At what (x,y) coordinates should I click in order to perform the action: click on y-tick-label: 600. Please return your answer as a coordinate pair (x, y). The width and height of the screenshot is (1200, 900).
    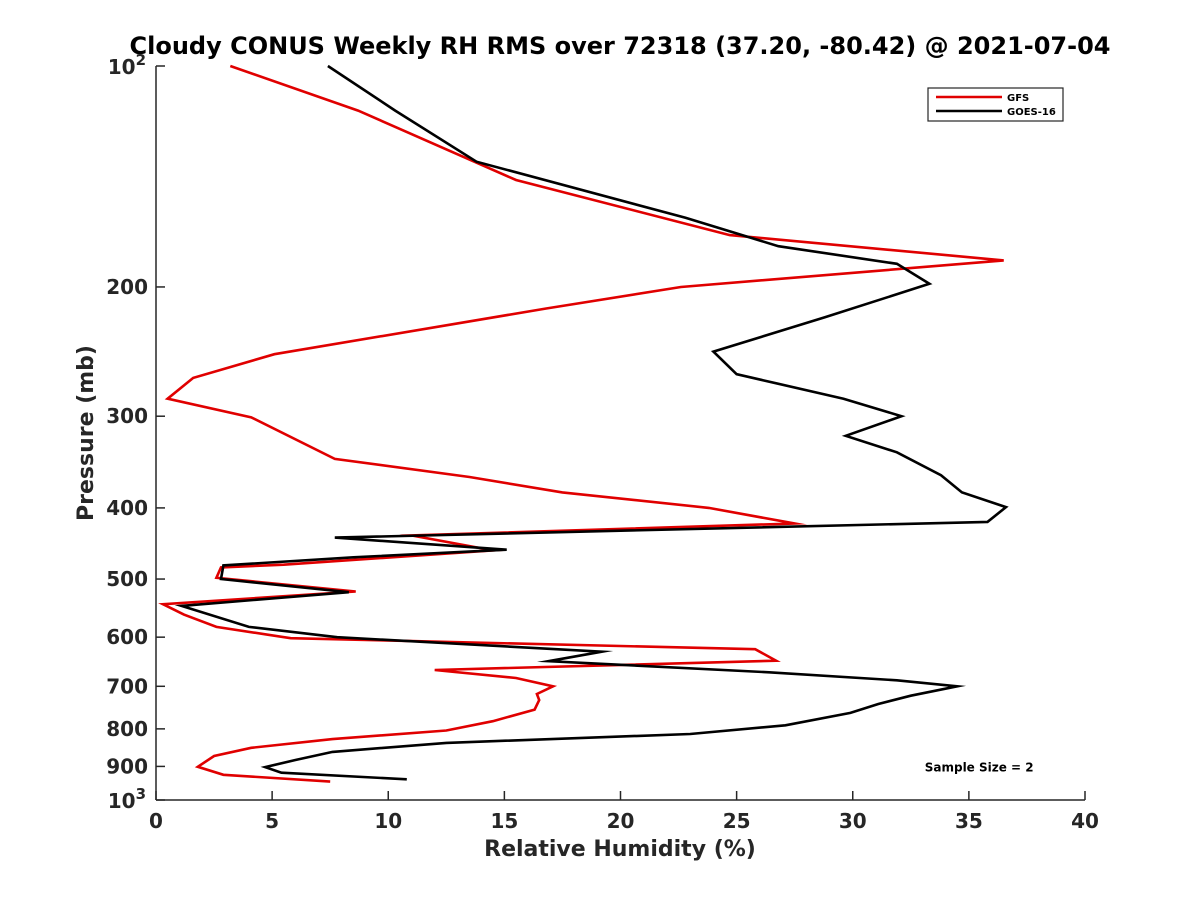
    Looking at the image, I should click on (127, 637).